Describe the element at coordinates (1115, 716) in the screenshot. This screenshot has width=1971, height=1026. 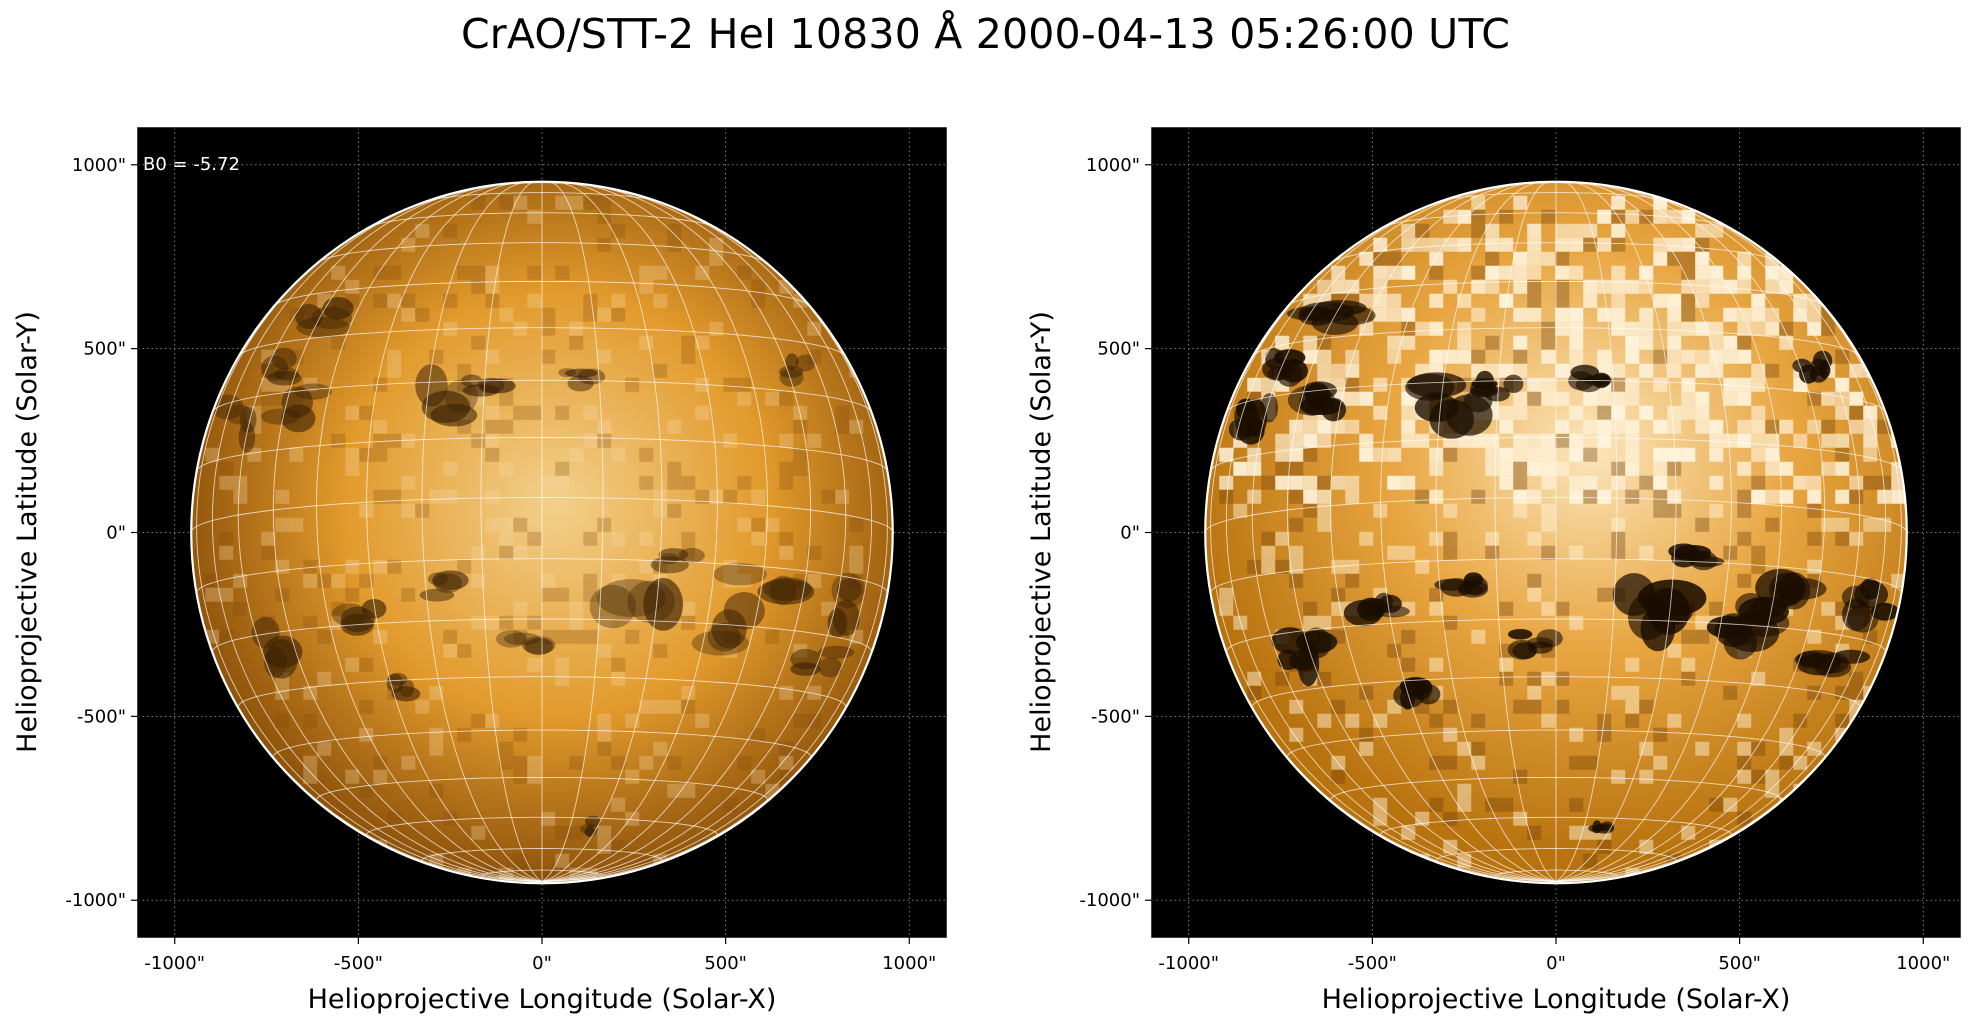
I see `y-tick-label: -500"` at that location.